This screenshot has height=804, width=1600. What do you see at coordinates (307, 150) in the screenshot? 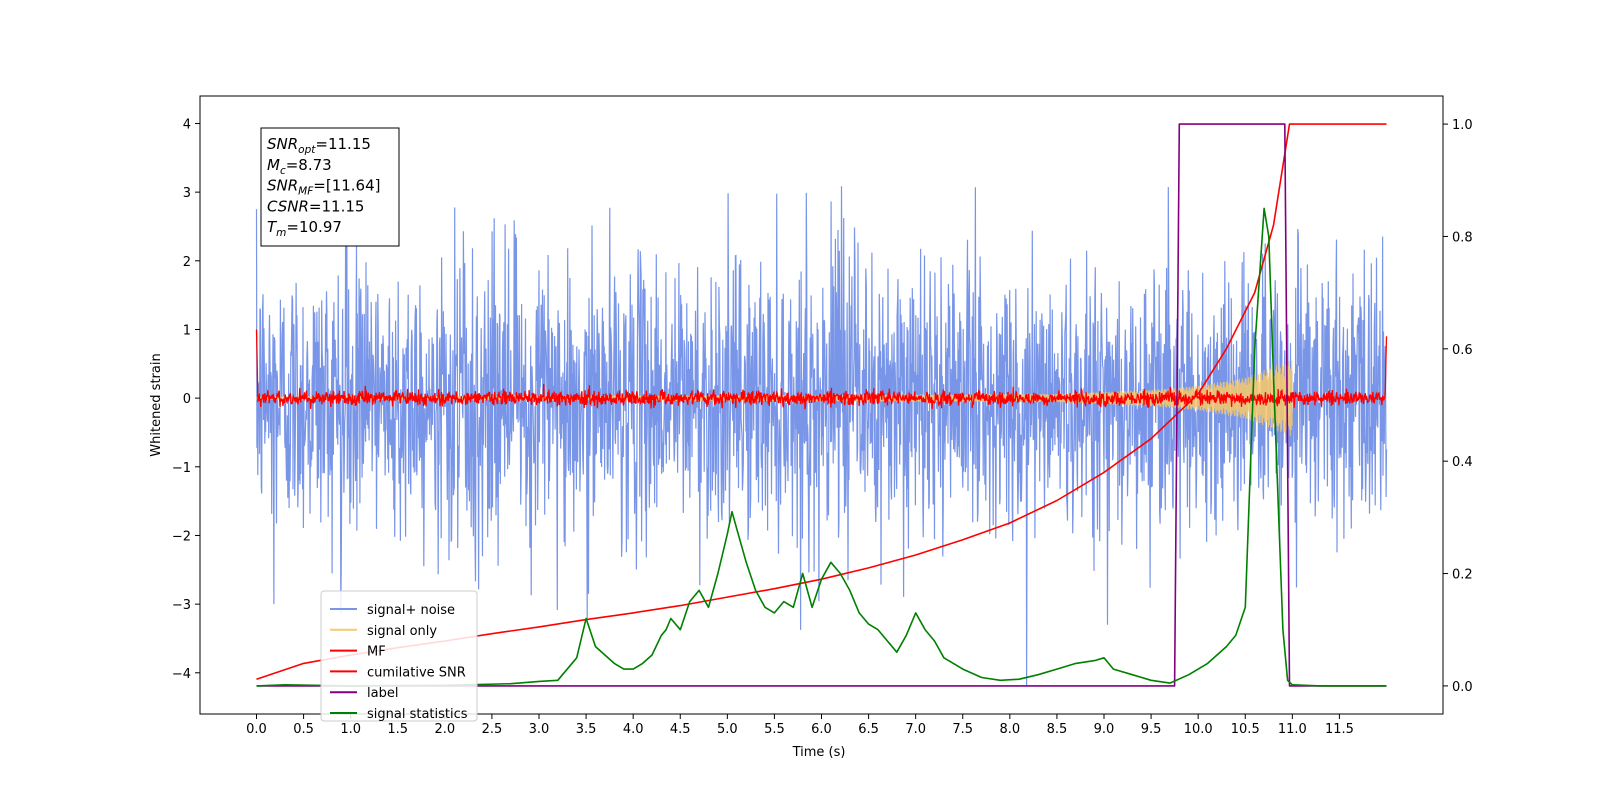
I see `info-subscript: opt` at bounding box center [307, 150].